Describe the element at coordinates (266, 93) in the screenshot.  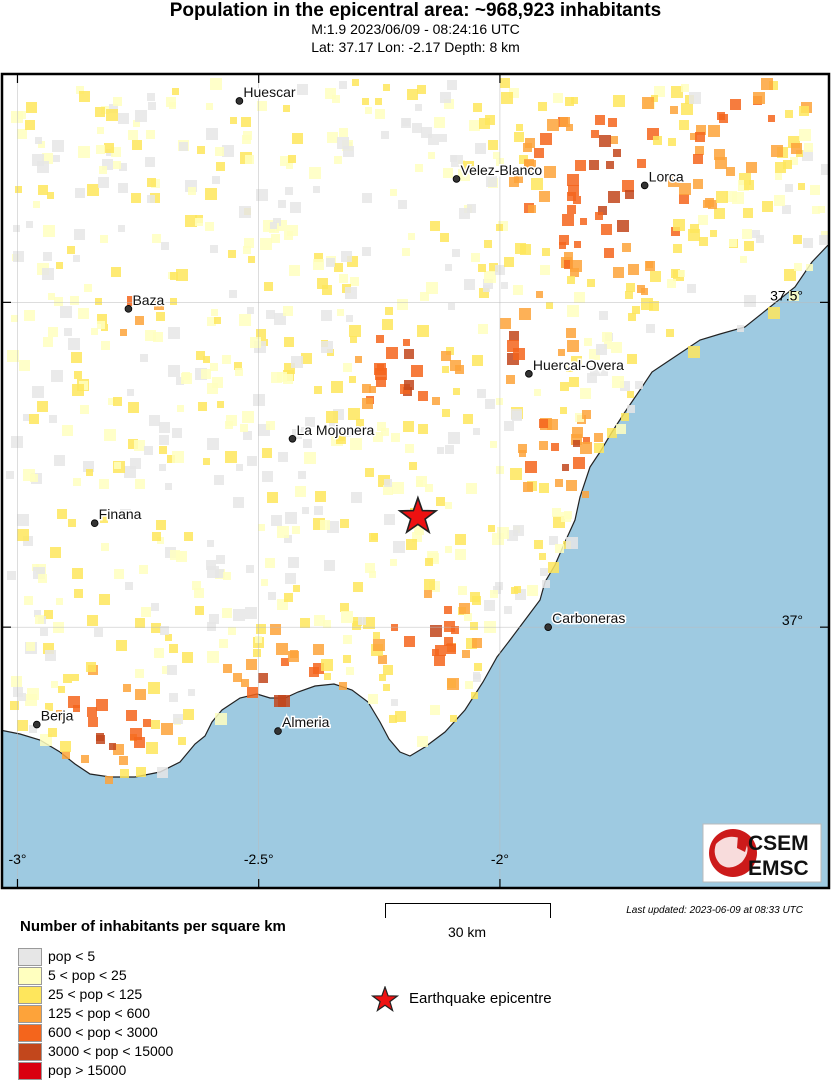
I see `city-huescar: Huescar` at that location.